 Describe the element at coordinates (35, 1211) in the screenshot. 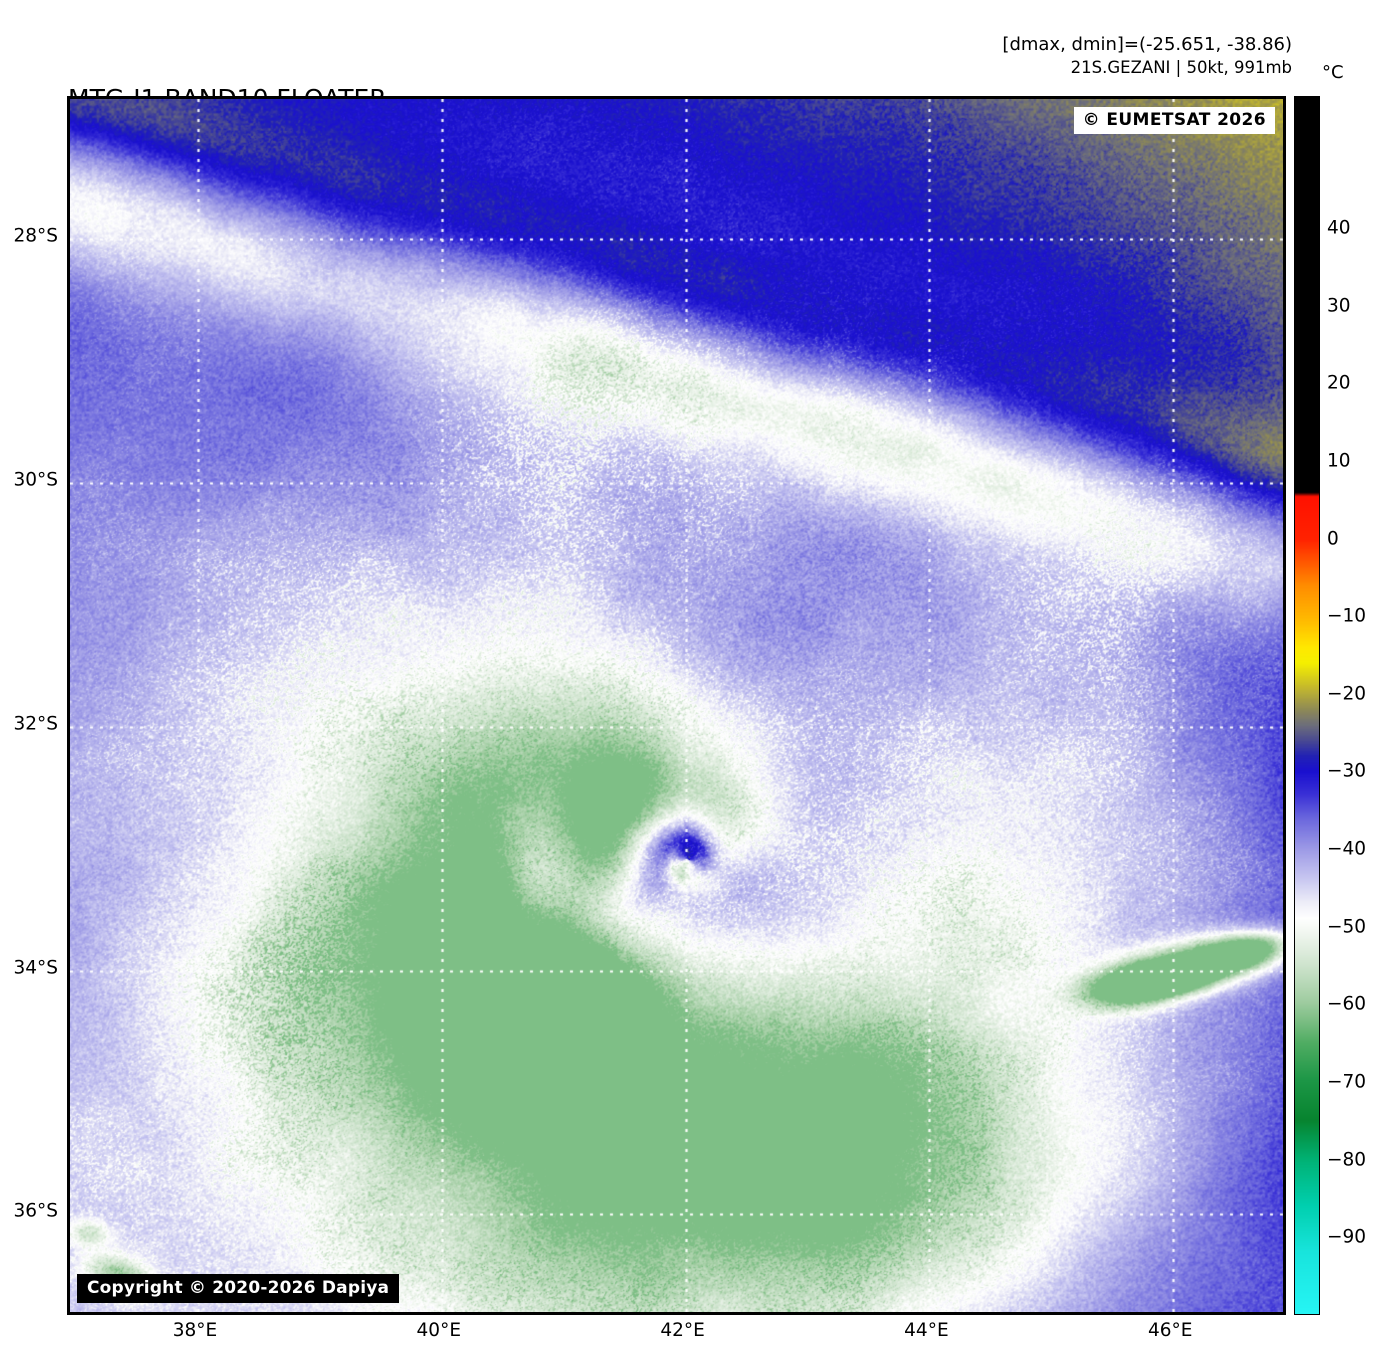

I see `lat-tick-36S: 36°S` at that location.